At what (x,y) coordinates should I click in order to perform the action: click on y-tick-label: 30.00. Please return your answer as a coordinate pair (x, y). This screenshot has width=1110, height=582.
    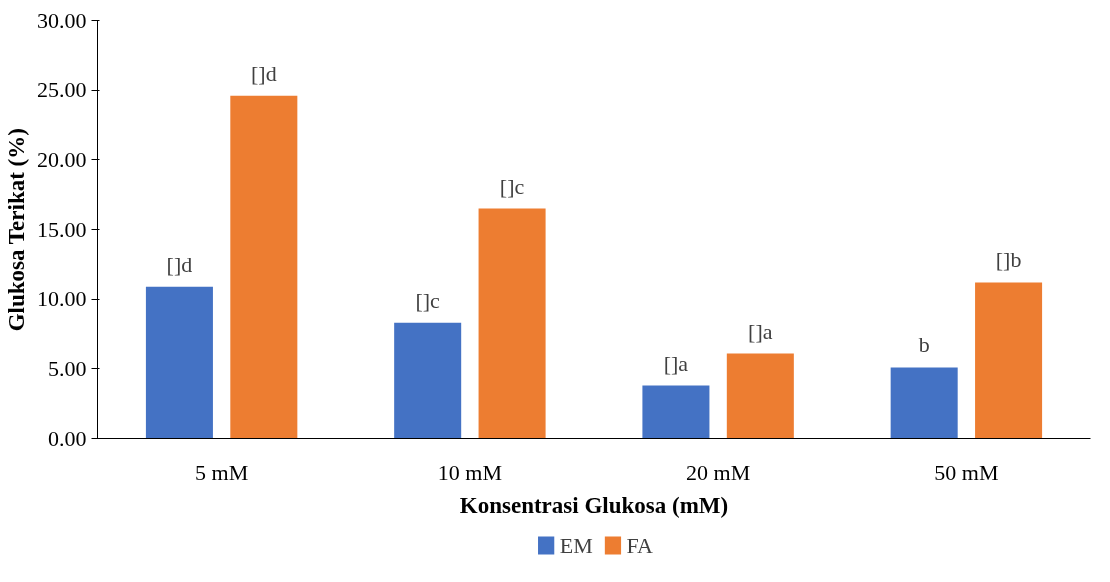
    Looking at the image, I should click on (62, 20).